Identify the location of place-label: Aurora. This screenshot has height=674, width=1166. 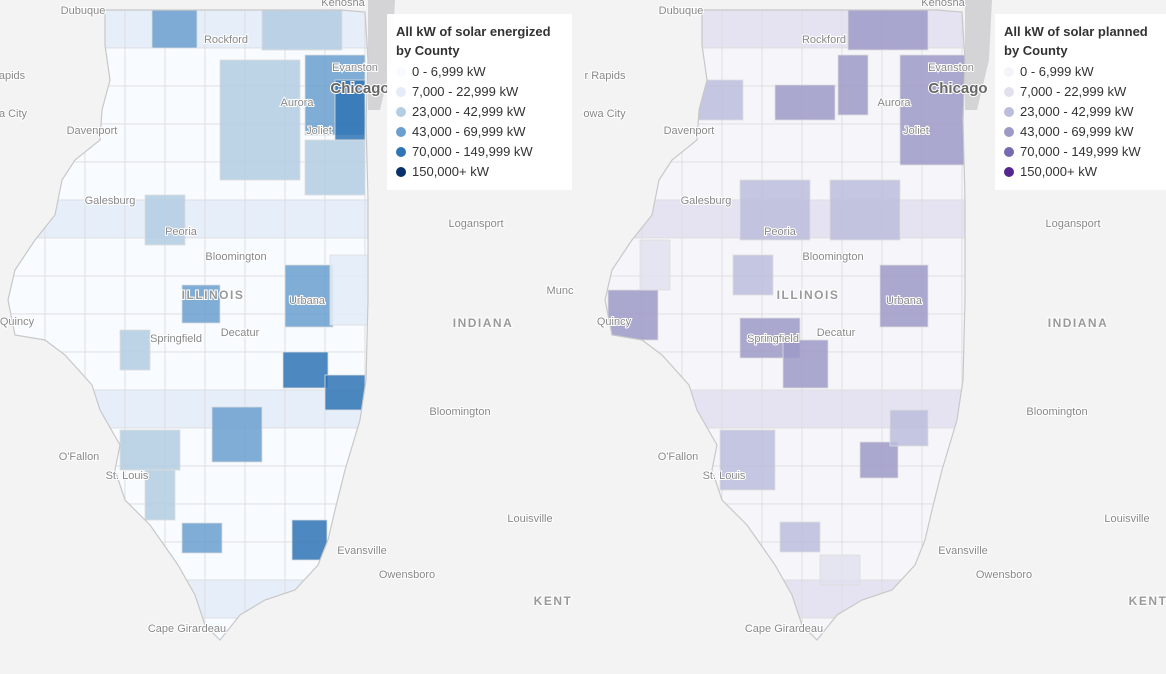
(894, 103).